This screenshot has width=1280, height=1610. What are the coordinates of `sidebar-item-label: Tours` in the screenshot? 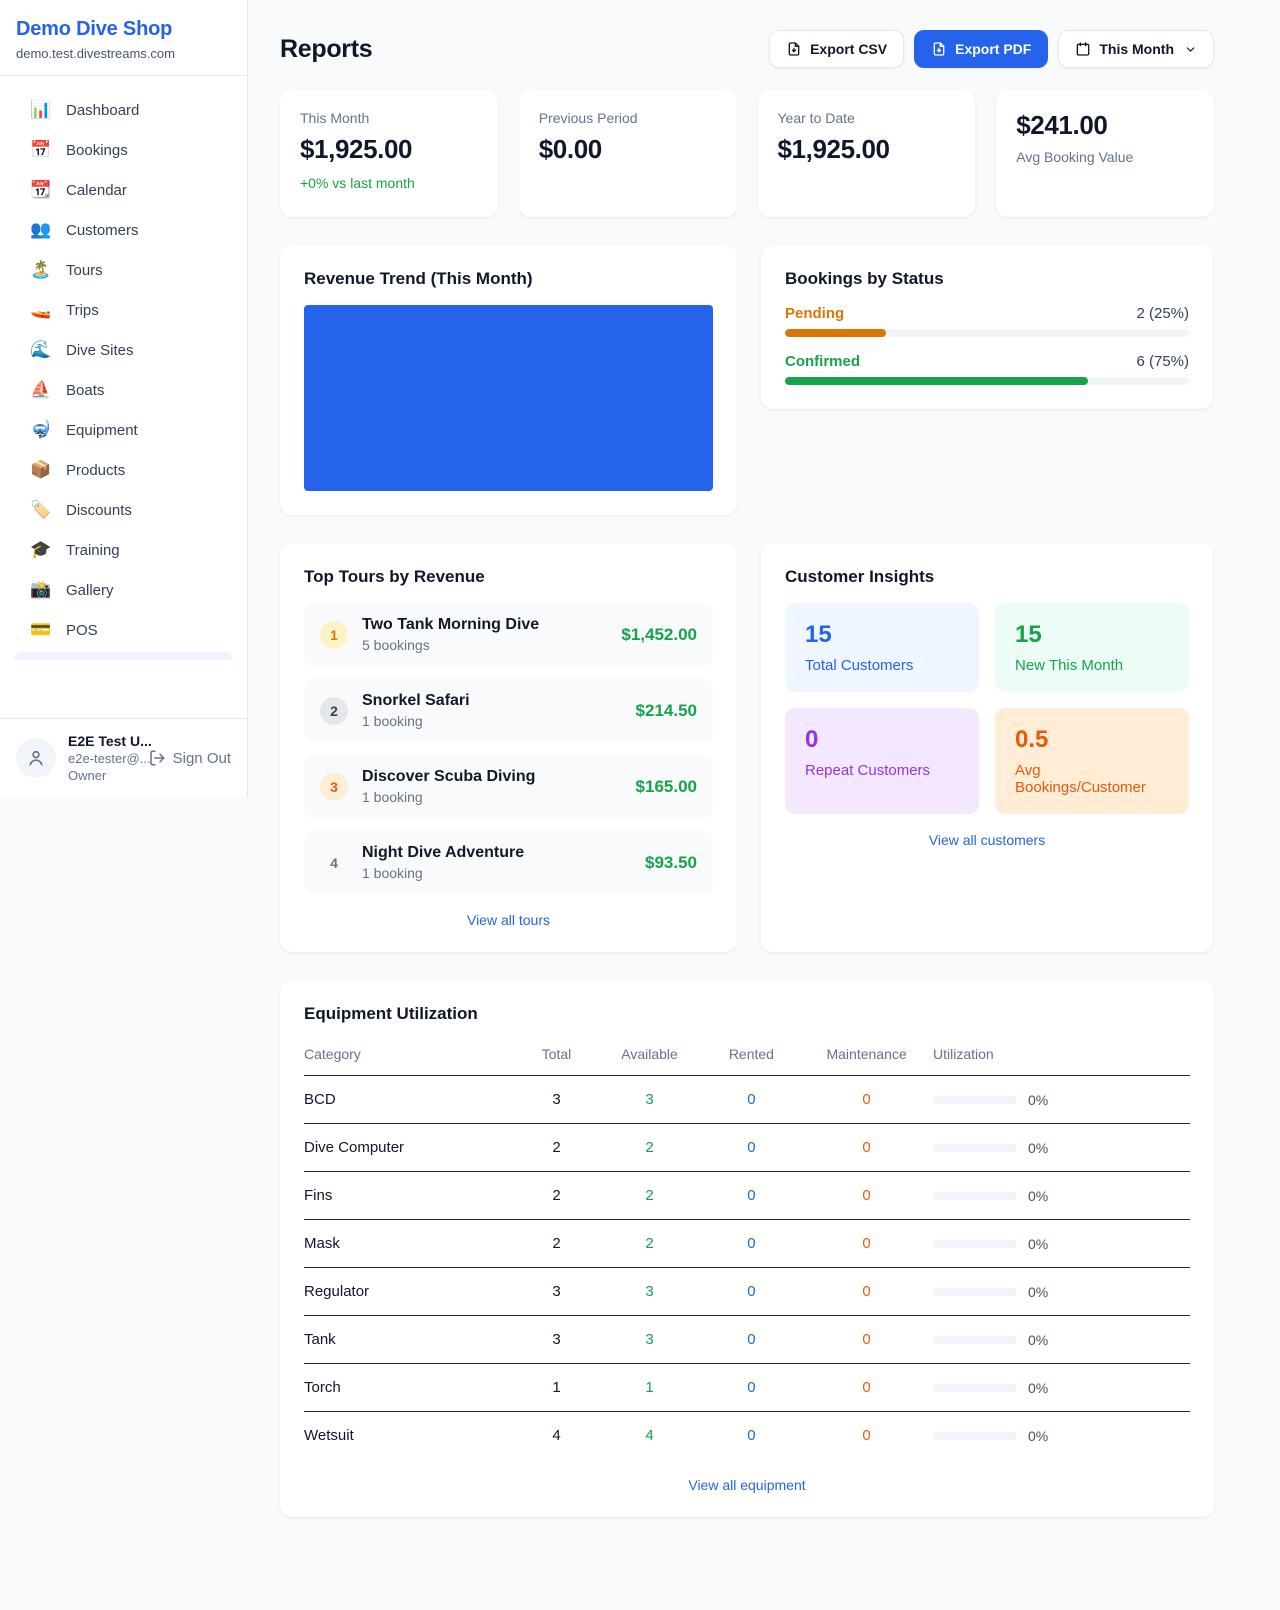 It's located at (84, 270).